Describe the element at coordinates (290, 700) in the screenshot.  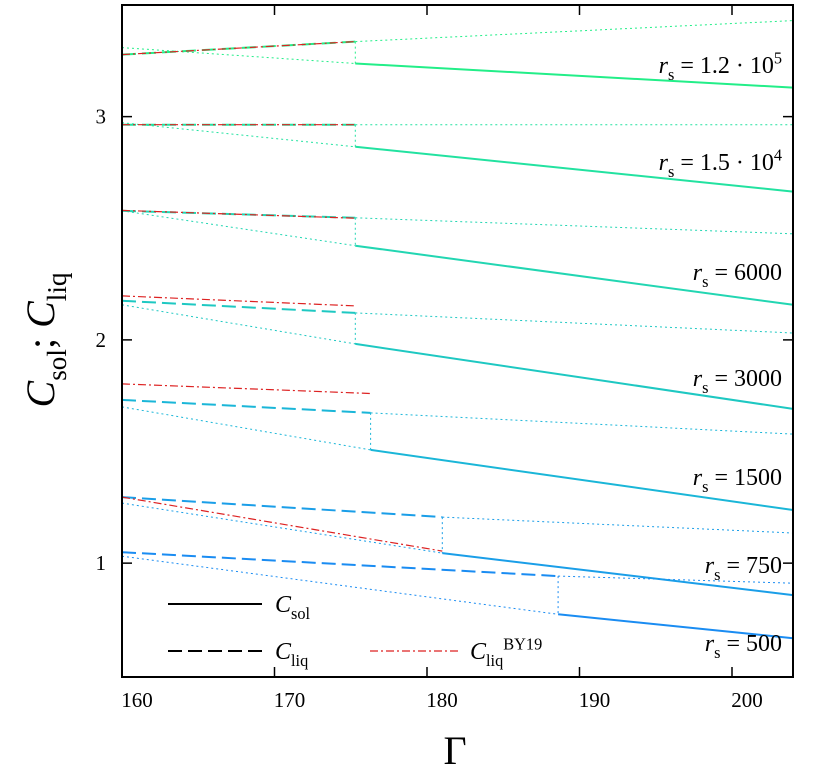
I see `x-tick-label: 170` at that location.